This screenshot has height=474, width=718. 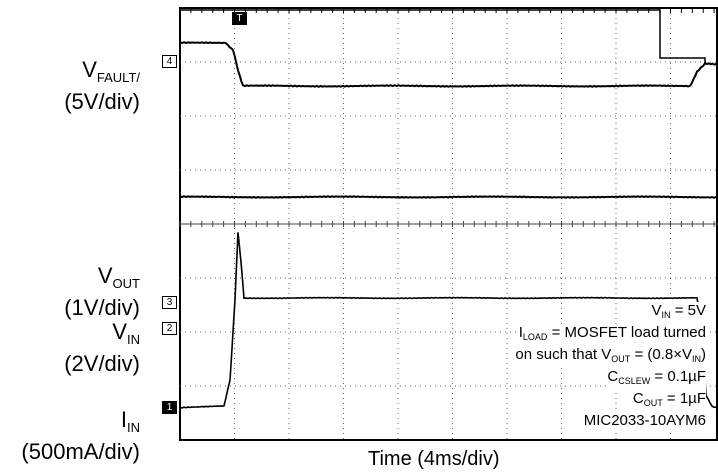 I want to click on channel-4-marker: 4, so click(x=169, y=61).